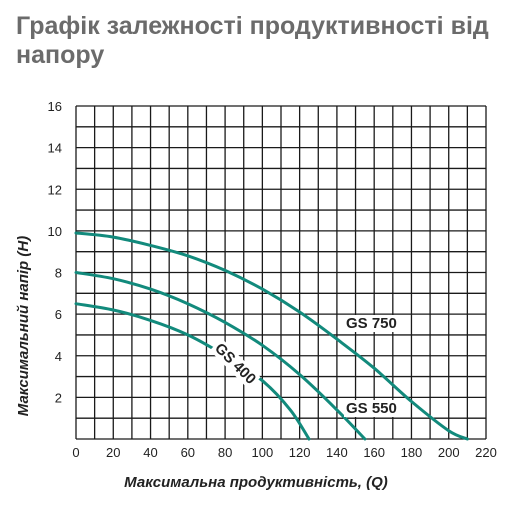 This screenshot has width=512, height=508. I want to click on y-tick-label: 10, so click(55, 231).